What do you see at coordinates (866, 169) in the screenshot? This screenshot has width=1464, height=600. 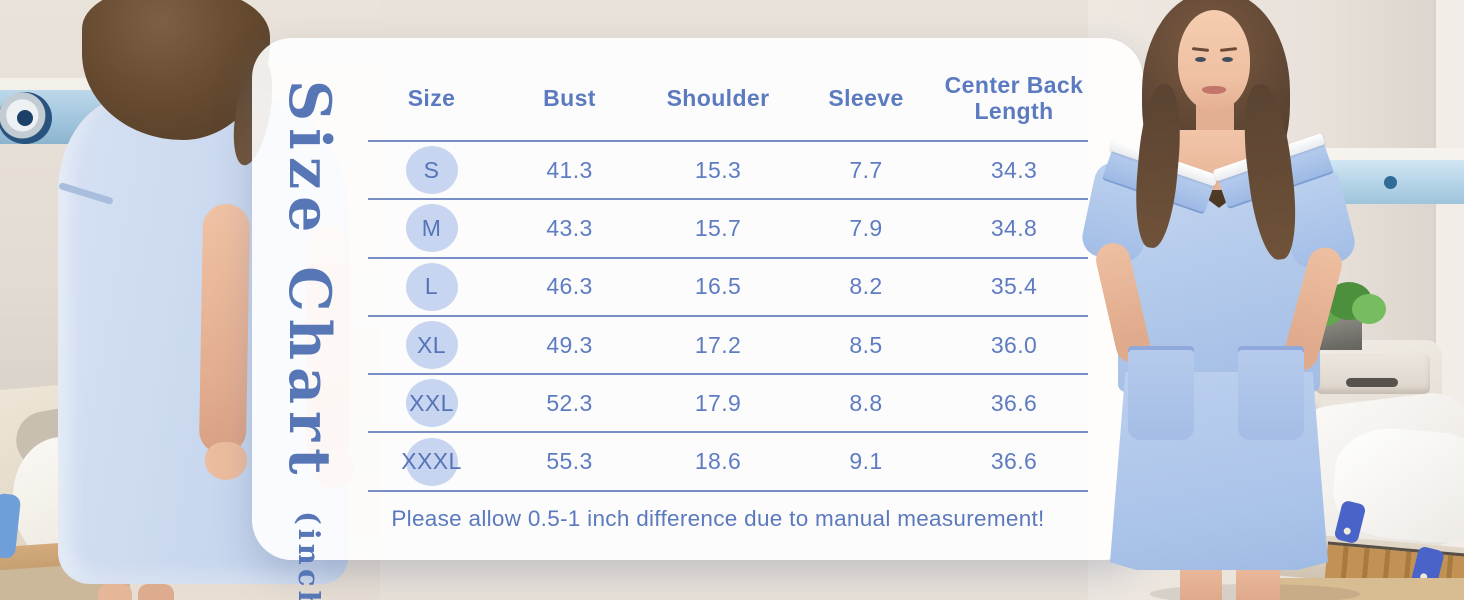 I see `sleeve-value: 7.7` at bounding box center [866, 169].